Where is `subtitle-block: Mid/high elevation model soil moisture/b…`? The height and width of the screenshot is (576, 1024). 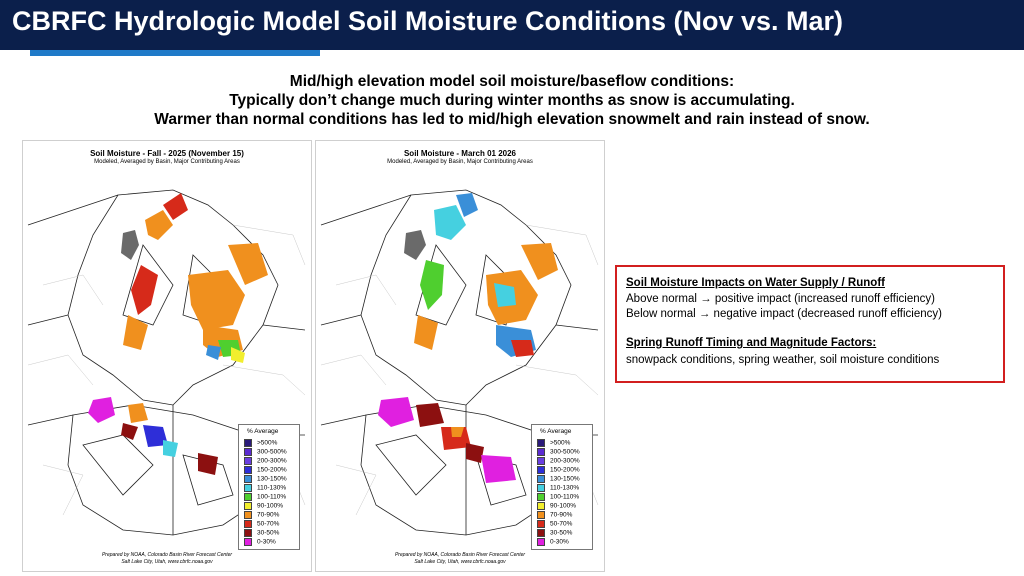 subtitle-block: Mid/high elevation model soil moisture/b… is located at coordinates (512, 100).